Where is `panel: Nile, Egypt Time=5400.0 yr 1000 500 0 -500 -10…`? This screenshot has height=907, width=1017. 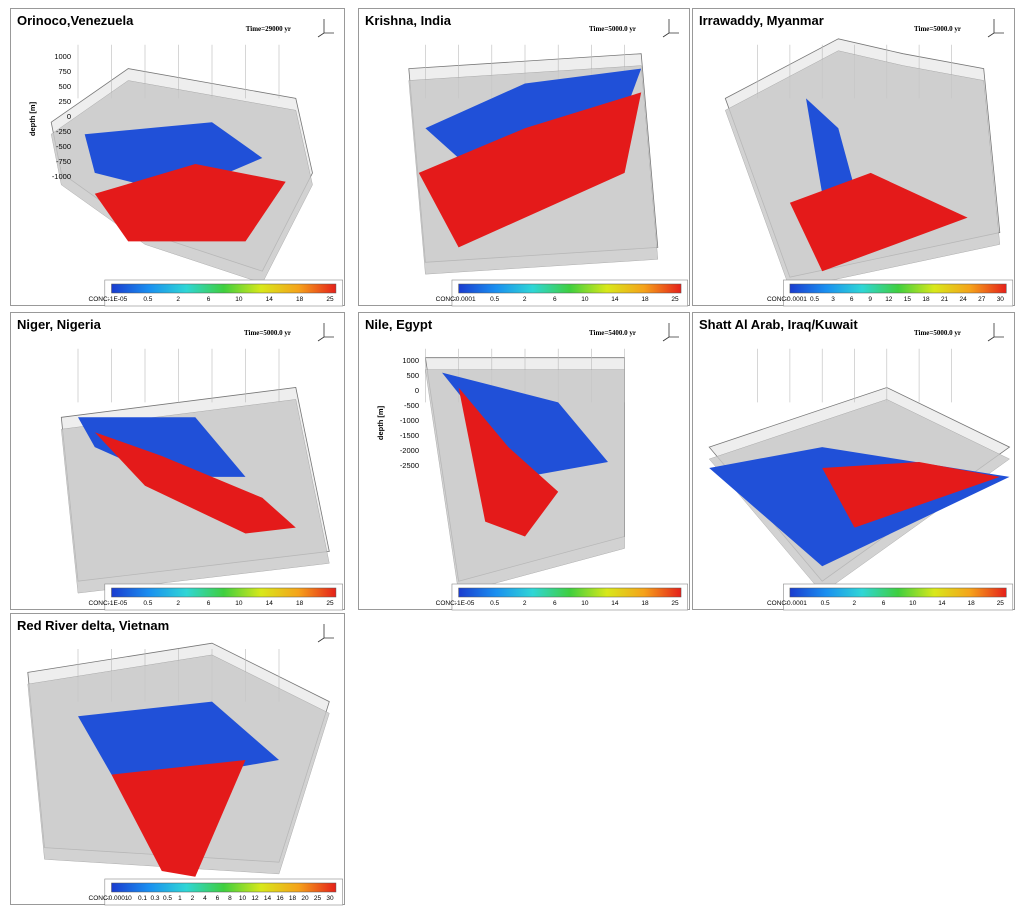 panel: Nile, Egypt Time=5400.0 yr 1000 500 0 -500 -10… is located at coordinates (524, 461).